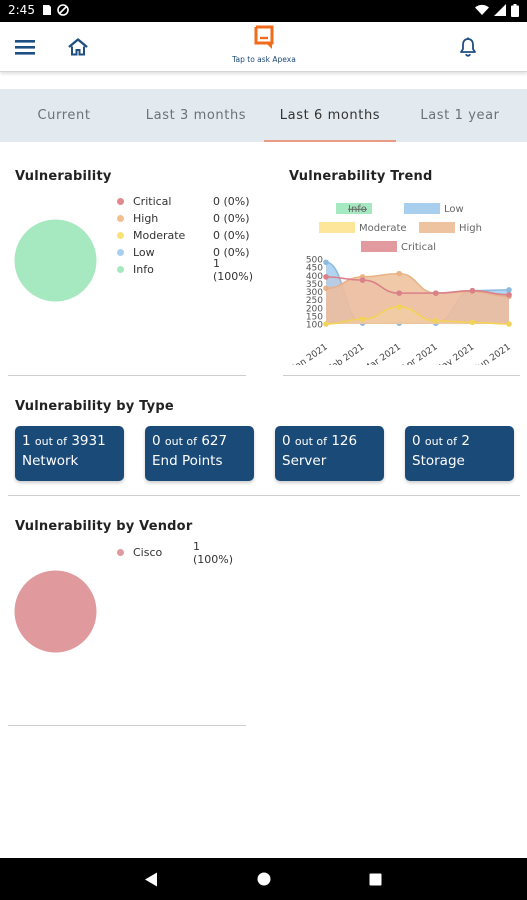 The width and height of the screenshot is (527, 900). Describe the element at coordinates (357, 209) in the screenshot. I see `trend-legend-label: Info` at that location.